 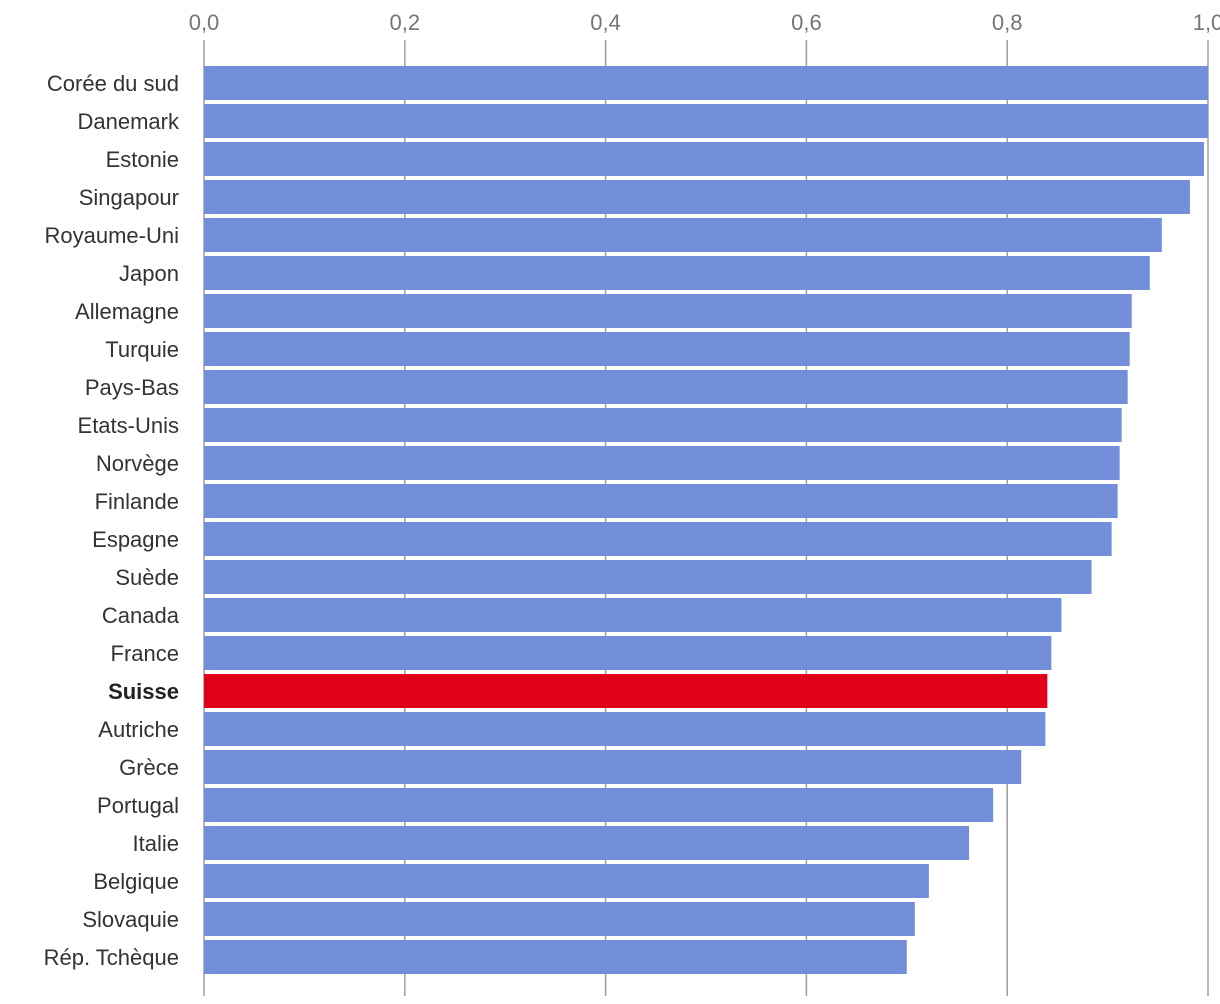 I want to click on bar-pays-bas, so click(x=666, y=387).